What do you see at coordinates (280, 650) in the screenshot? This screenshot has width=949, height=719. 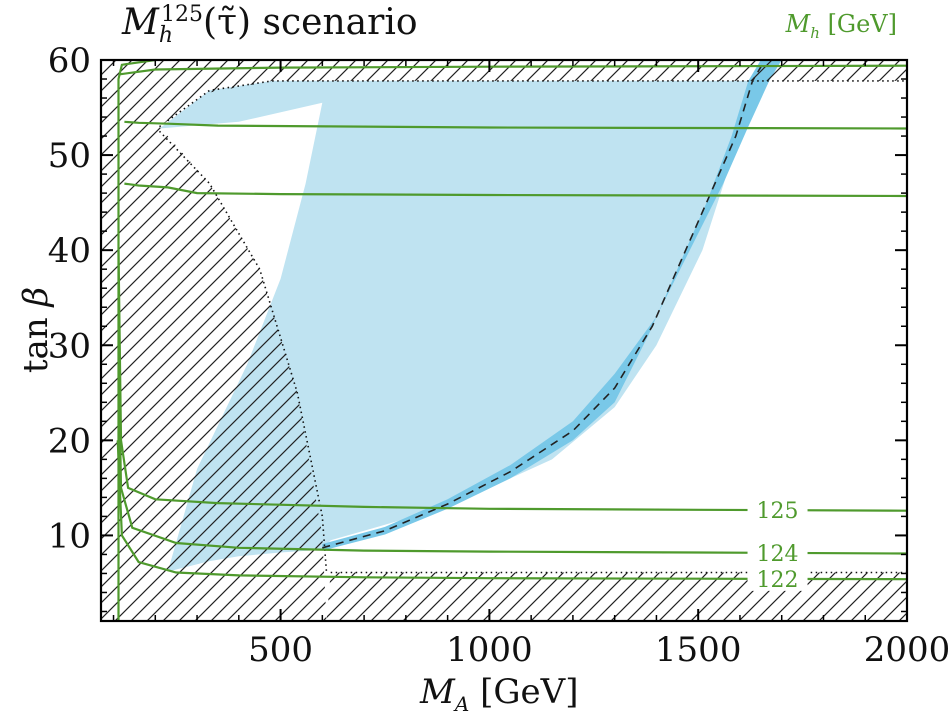 I see `x-tick-label: 500` at bounding box center [280, 650].